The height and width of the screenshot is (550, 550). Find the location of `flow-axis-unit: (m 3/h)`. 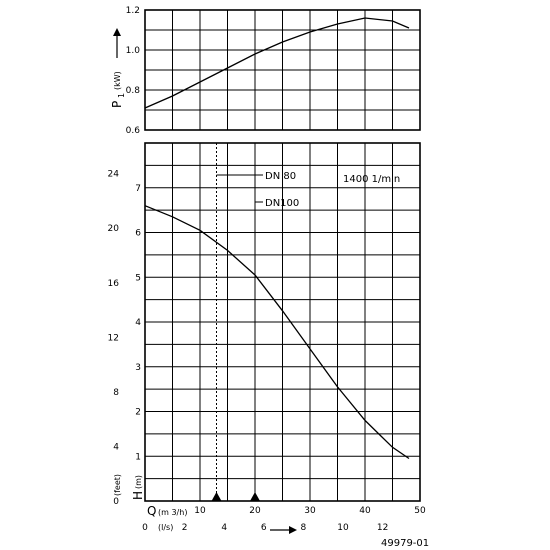

flow-axis-unit: (m 3/h) is located at coordinates (172, 512).